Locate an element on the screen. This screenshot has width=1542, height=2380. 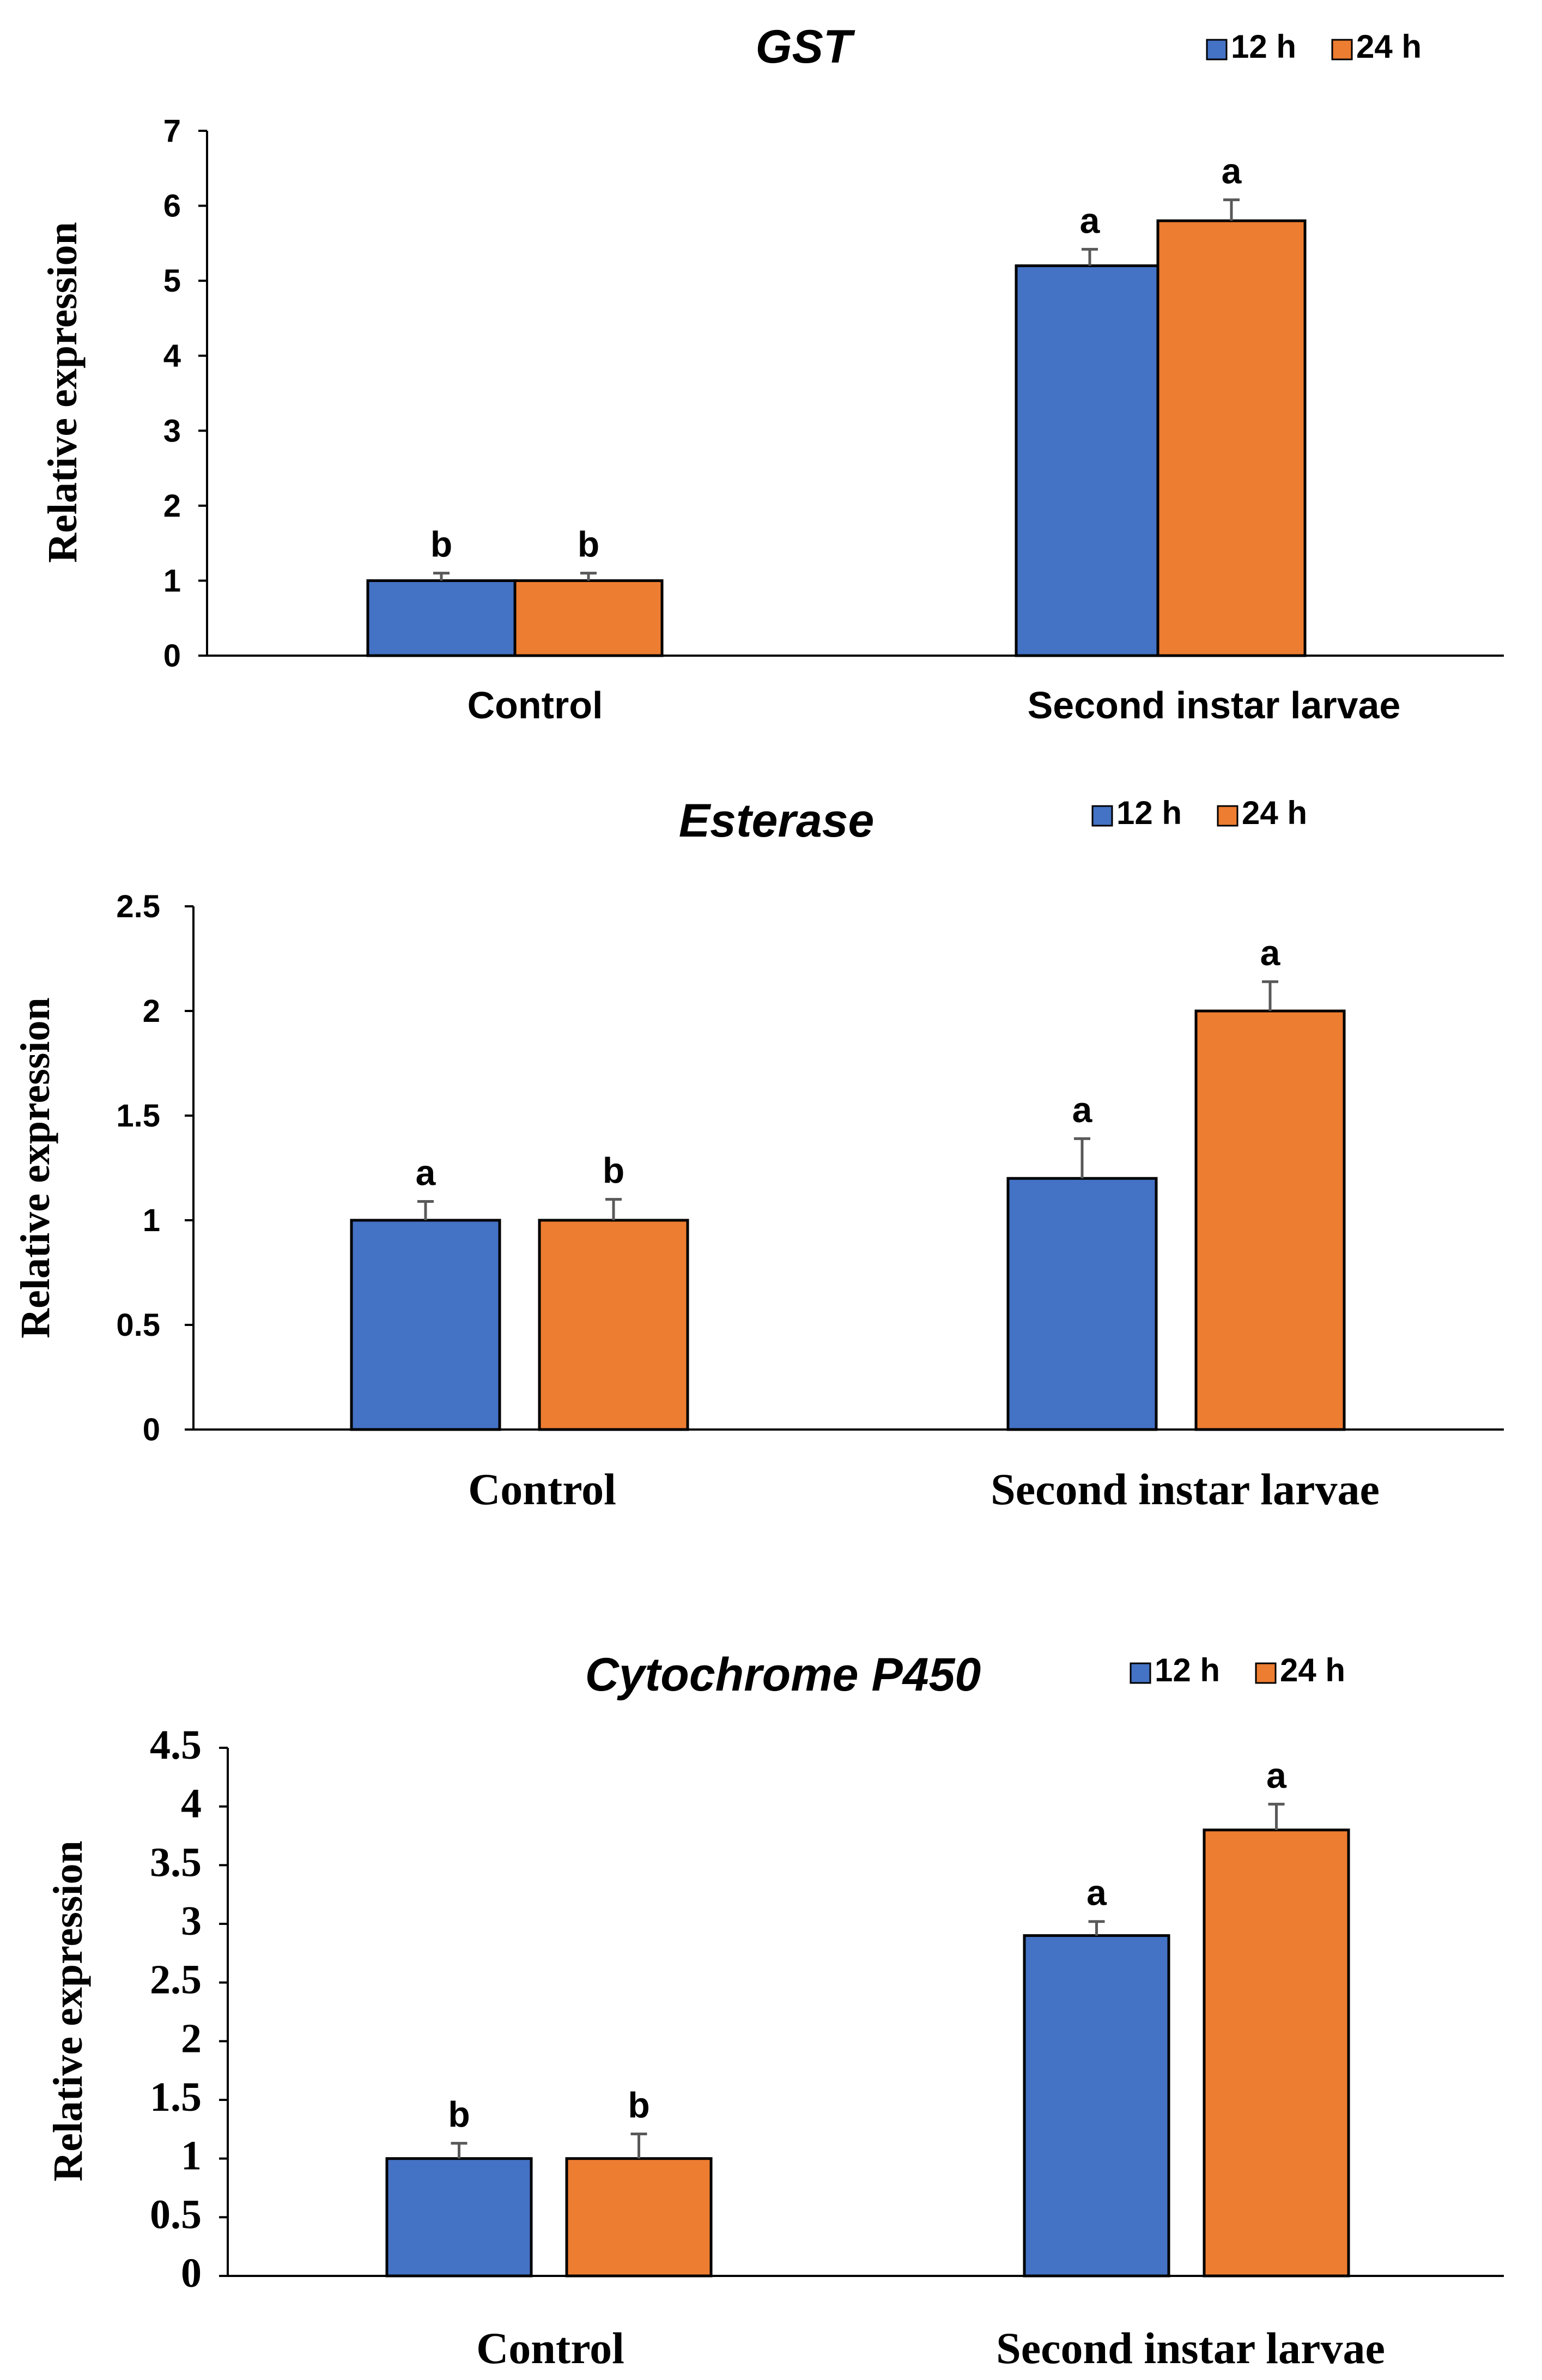
y-tick-label: 5 is located at coordinates (172, 281).